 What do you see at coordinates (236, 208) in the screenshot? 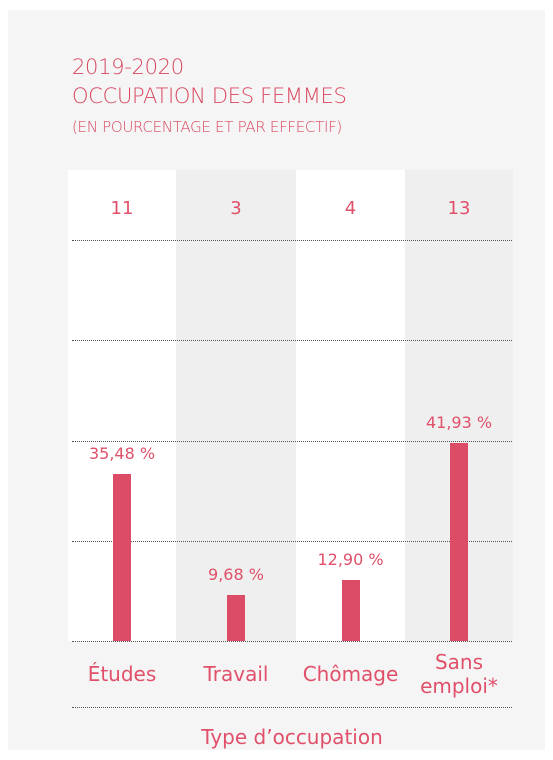
I see `count-label: 3` at bounding box center [236, 208].